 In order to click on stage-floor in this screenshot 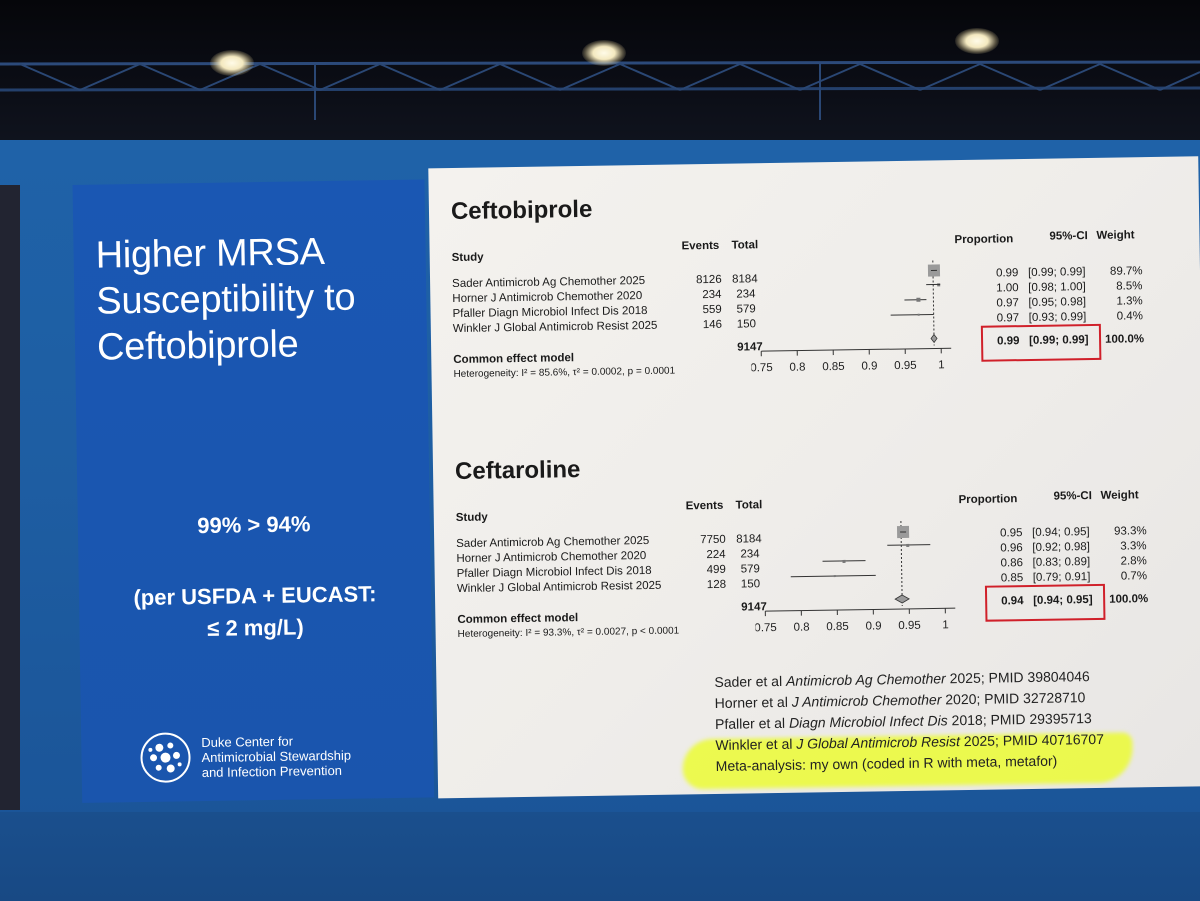, I will do `click(600, 856)`.